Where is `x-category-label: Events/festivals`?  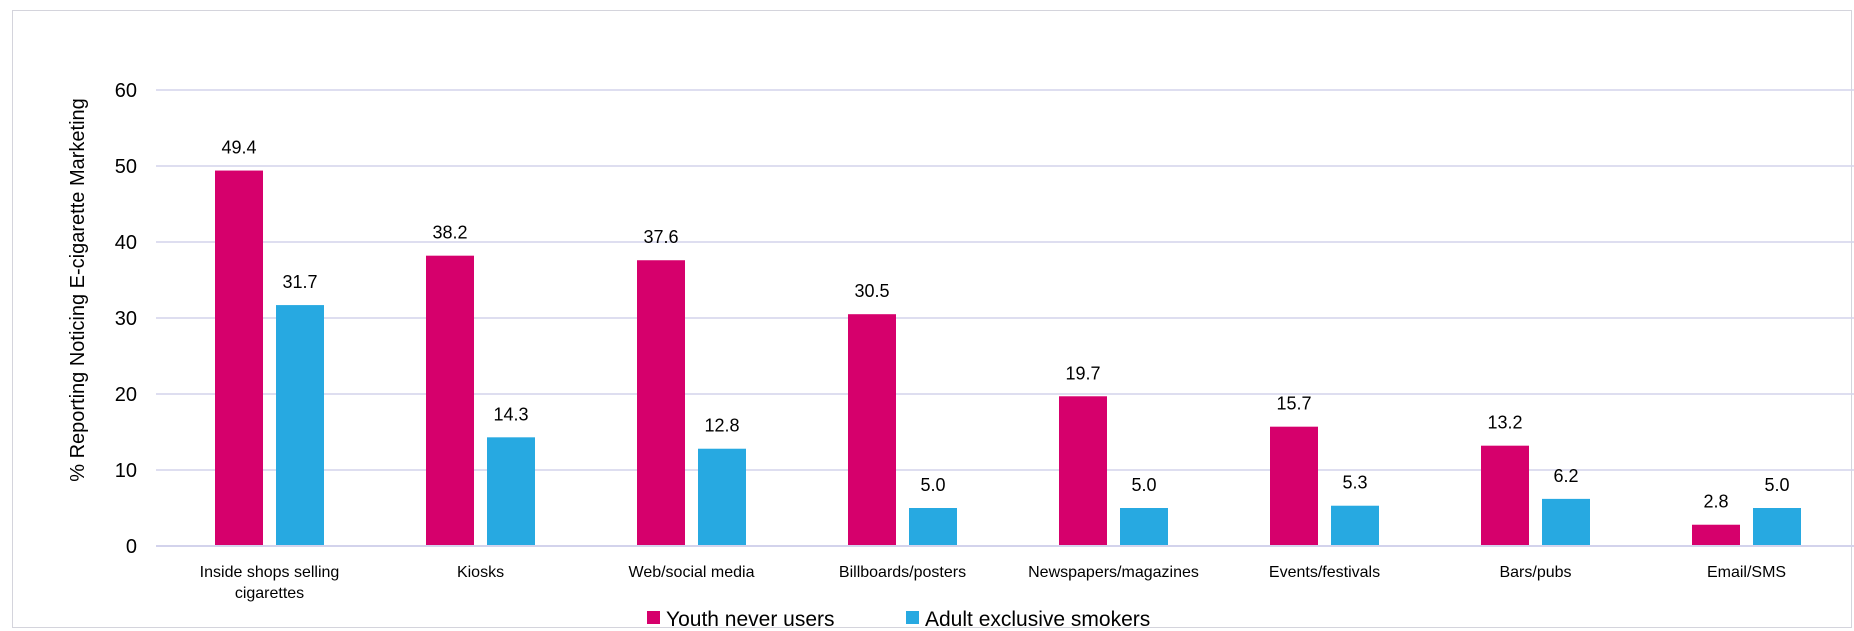
x-category-label: Events/festivals is located at coordinates (1324, 572).